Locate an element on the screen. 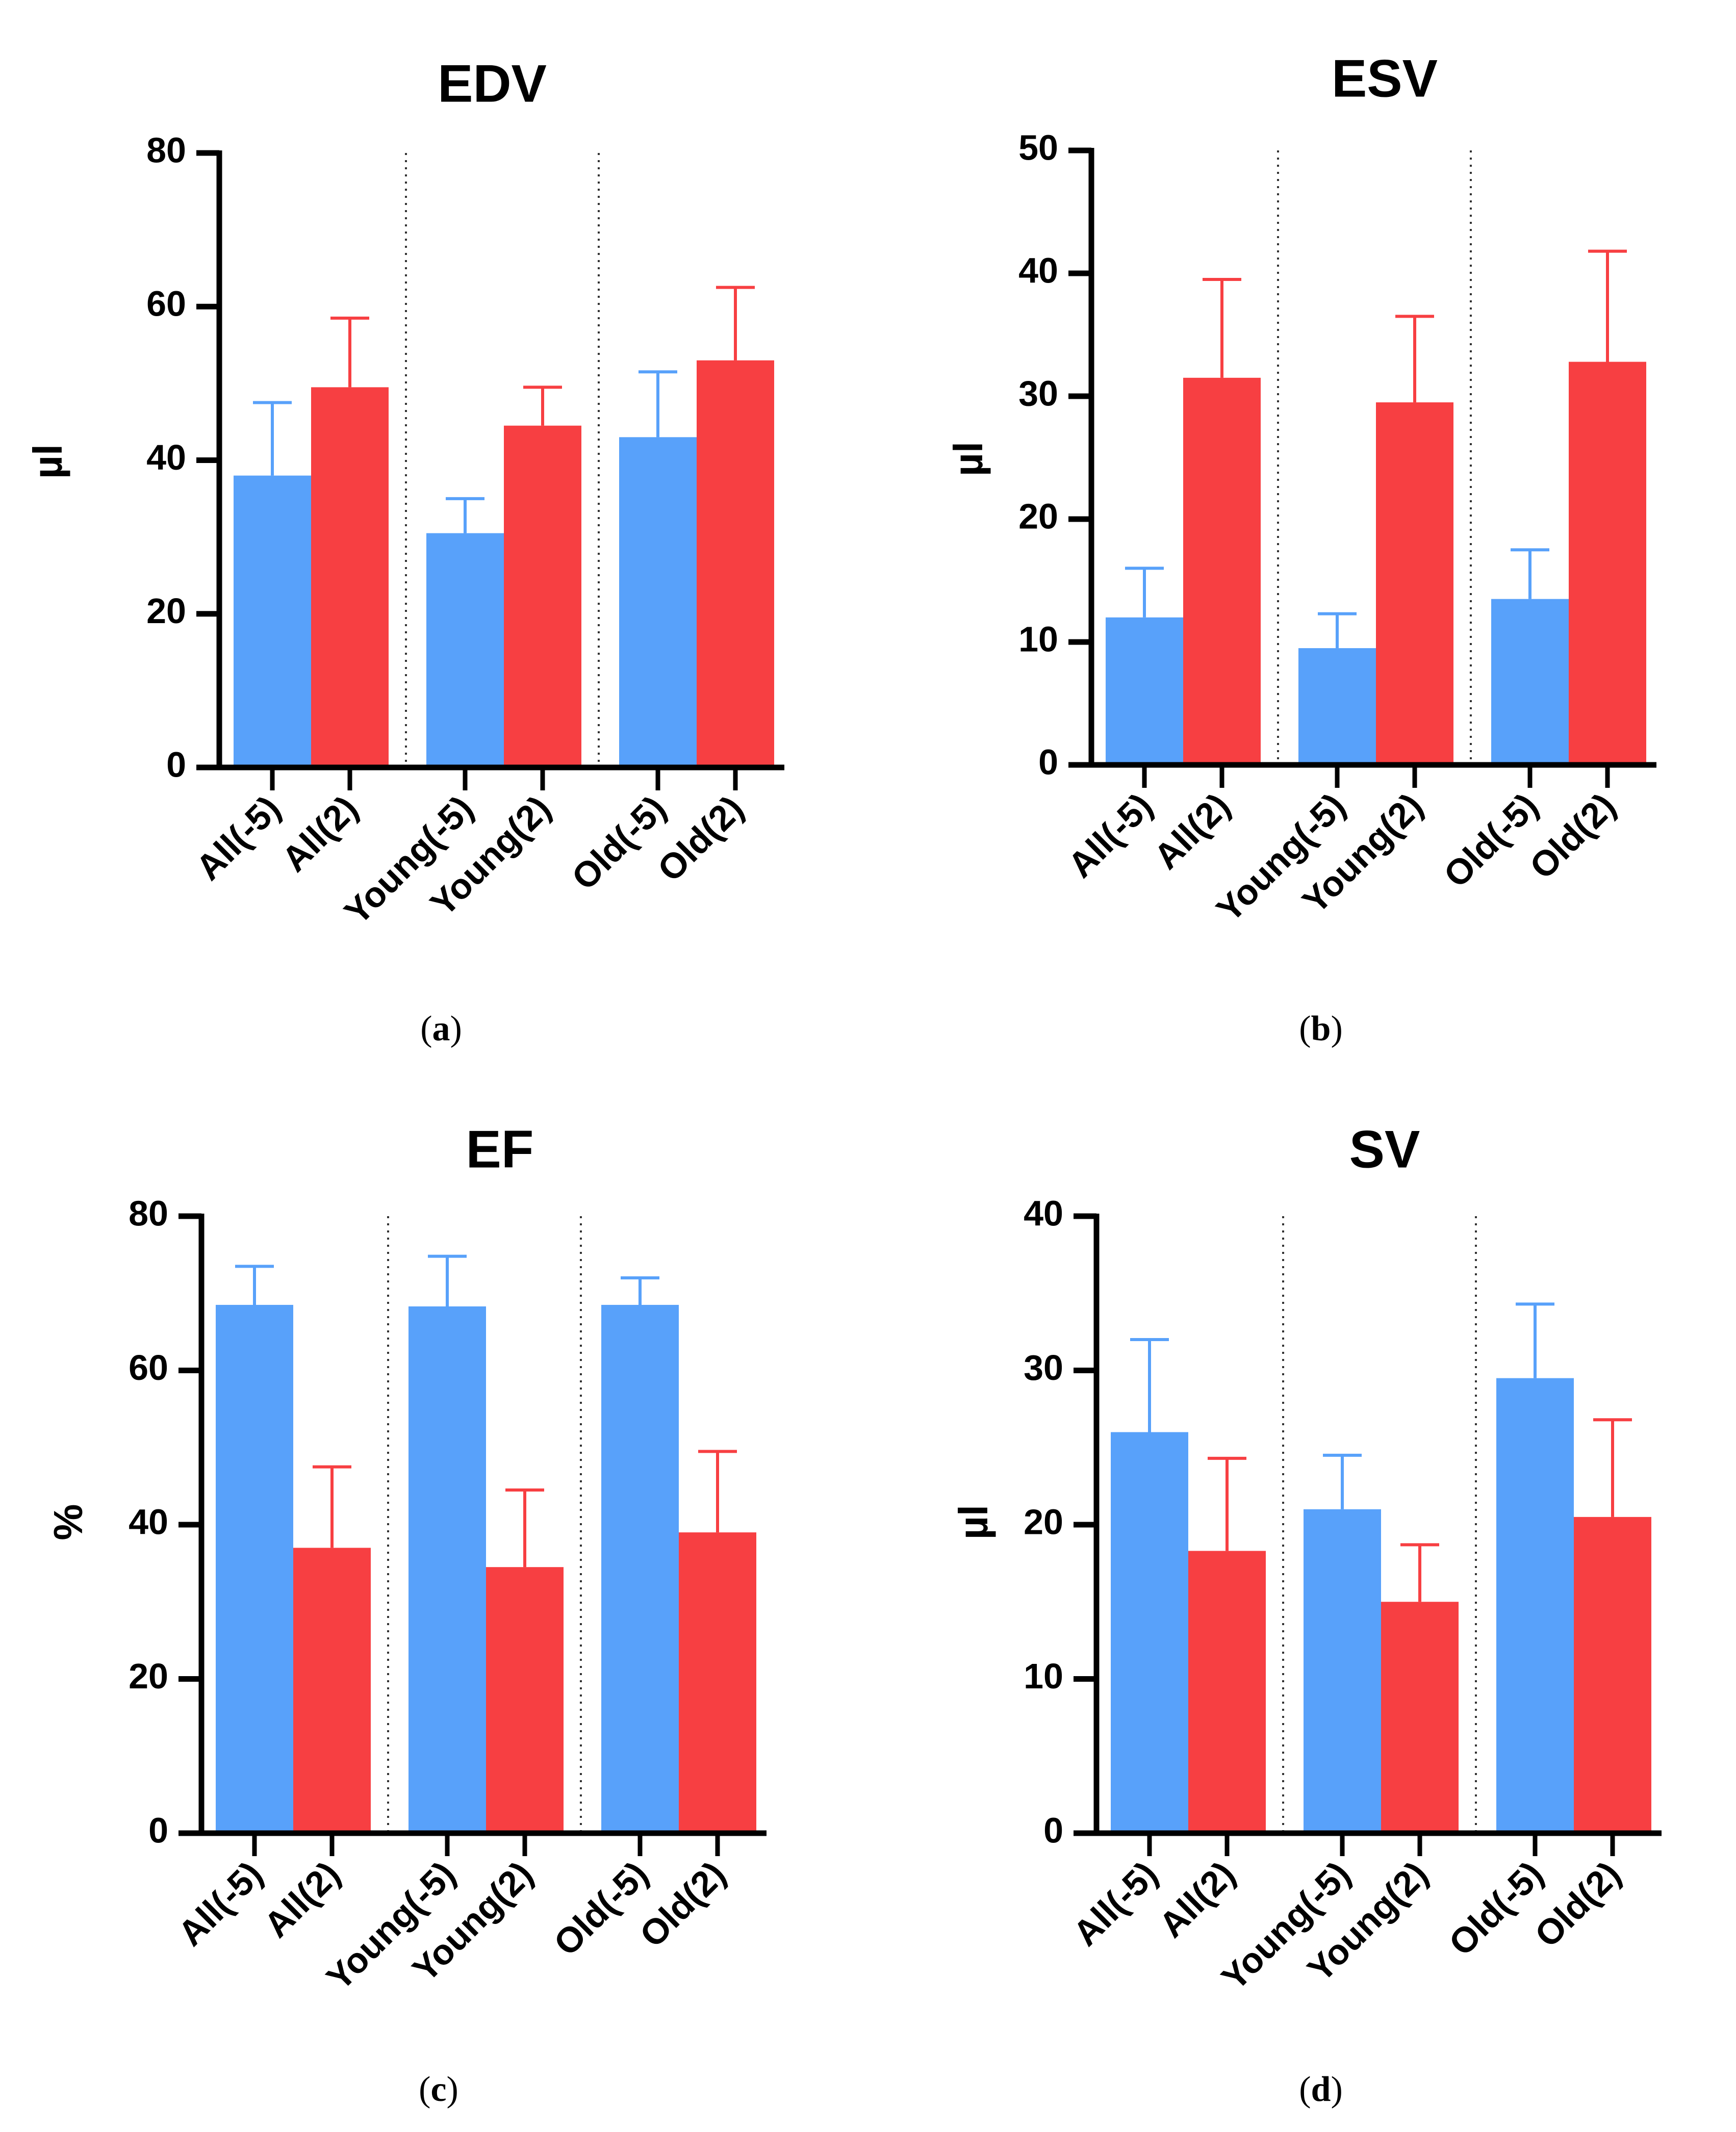 The width and height of the screenshot is (1736, 2132). chart-title: SV is located at coordinates (1384, 1150).